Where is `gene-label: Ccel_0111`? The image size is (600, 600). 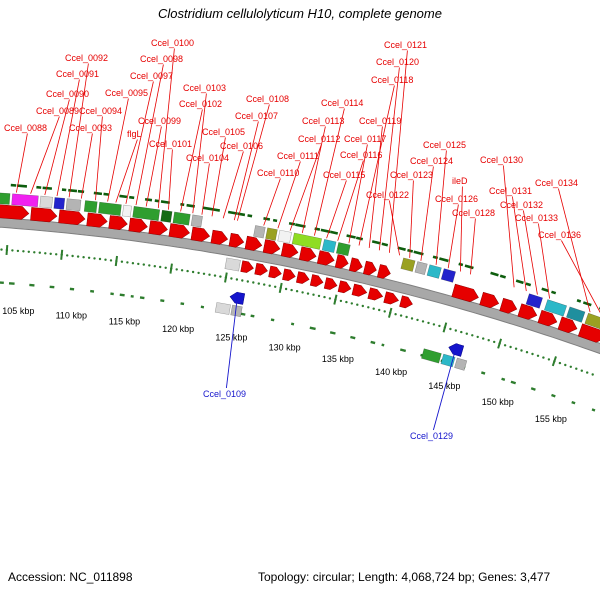 gene-label: Ccel_0111 is located at coordinates (298, 156).